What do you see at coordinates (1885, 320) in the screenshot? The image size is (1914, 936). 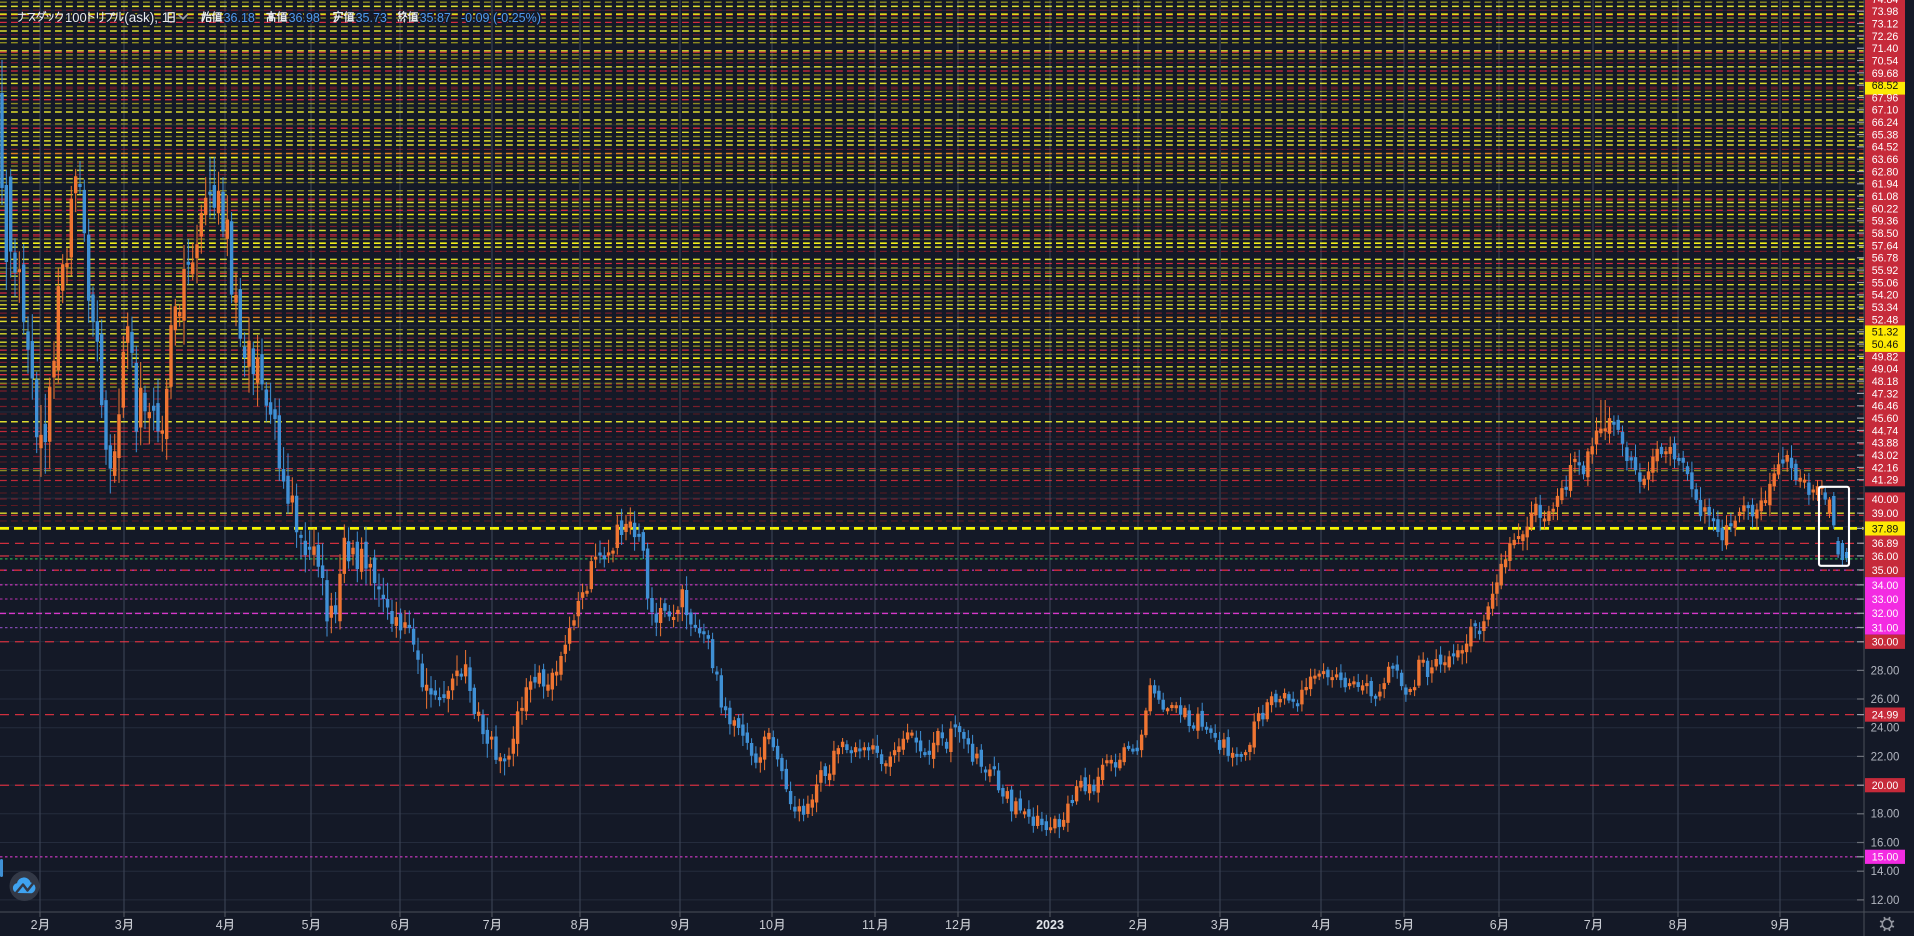 I see `svg-text: 52.48` at bounding box center [1885, 320].